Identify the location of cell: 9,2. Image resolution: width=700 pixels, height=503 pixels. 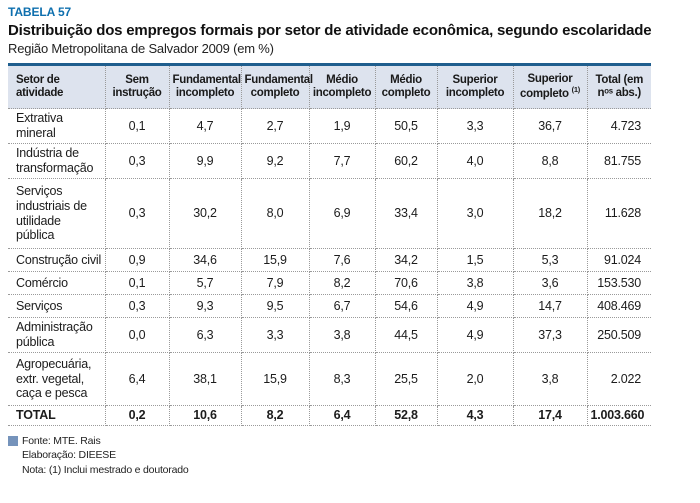
(275, 161).